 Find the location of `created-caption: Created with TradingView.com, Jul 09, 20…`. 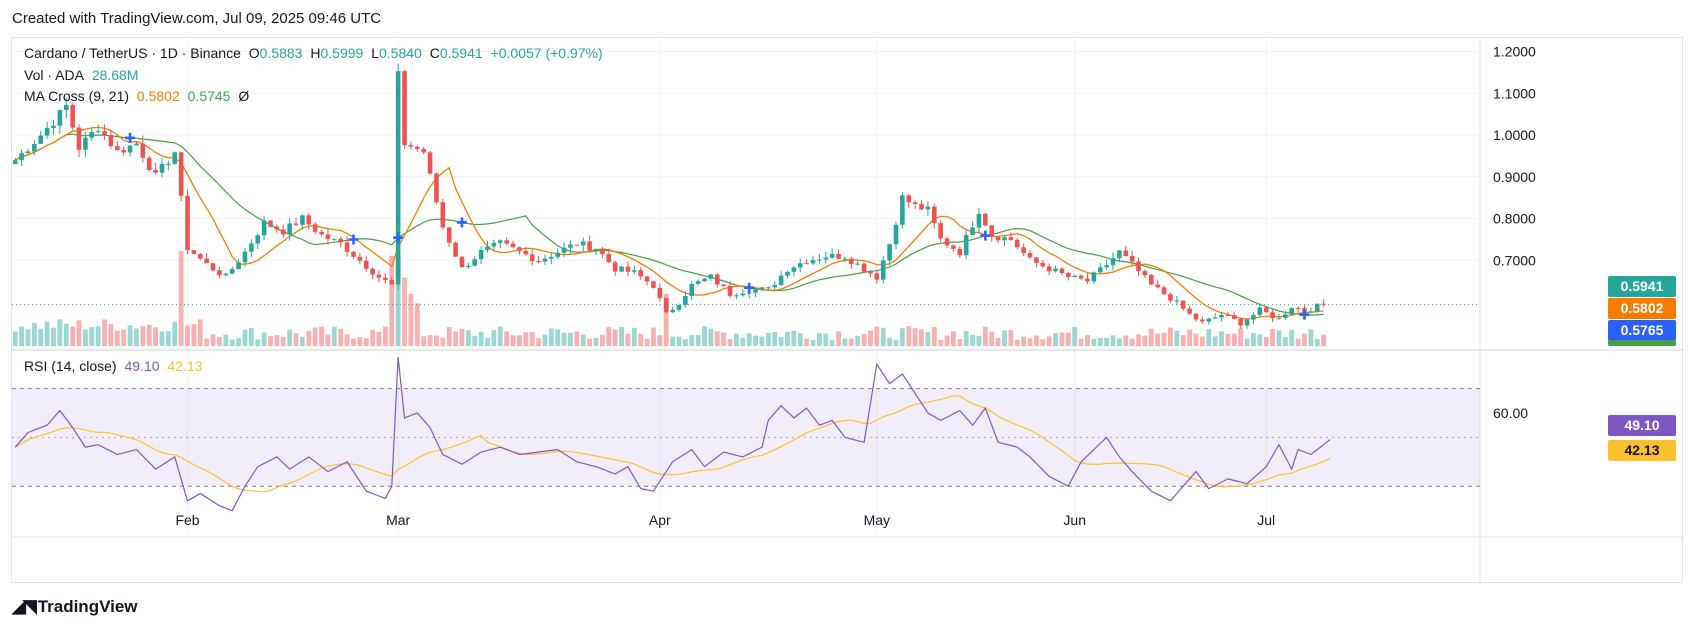

created-caption: Created with TradingView.com, Jul 09, 20… is located at coordinates (197, 18).